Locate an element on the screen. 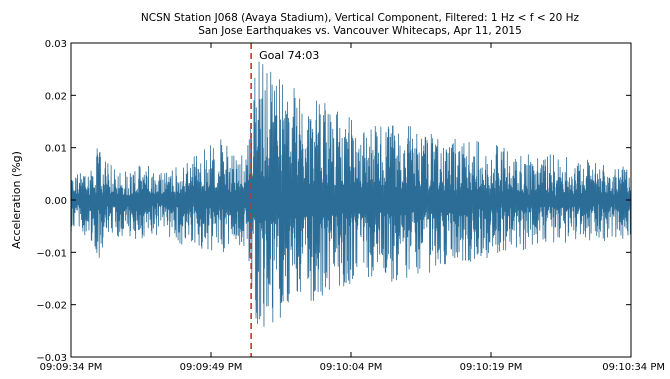  y-tick-label-2: 0.01 is located at coordinates (56, 149).